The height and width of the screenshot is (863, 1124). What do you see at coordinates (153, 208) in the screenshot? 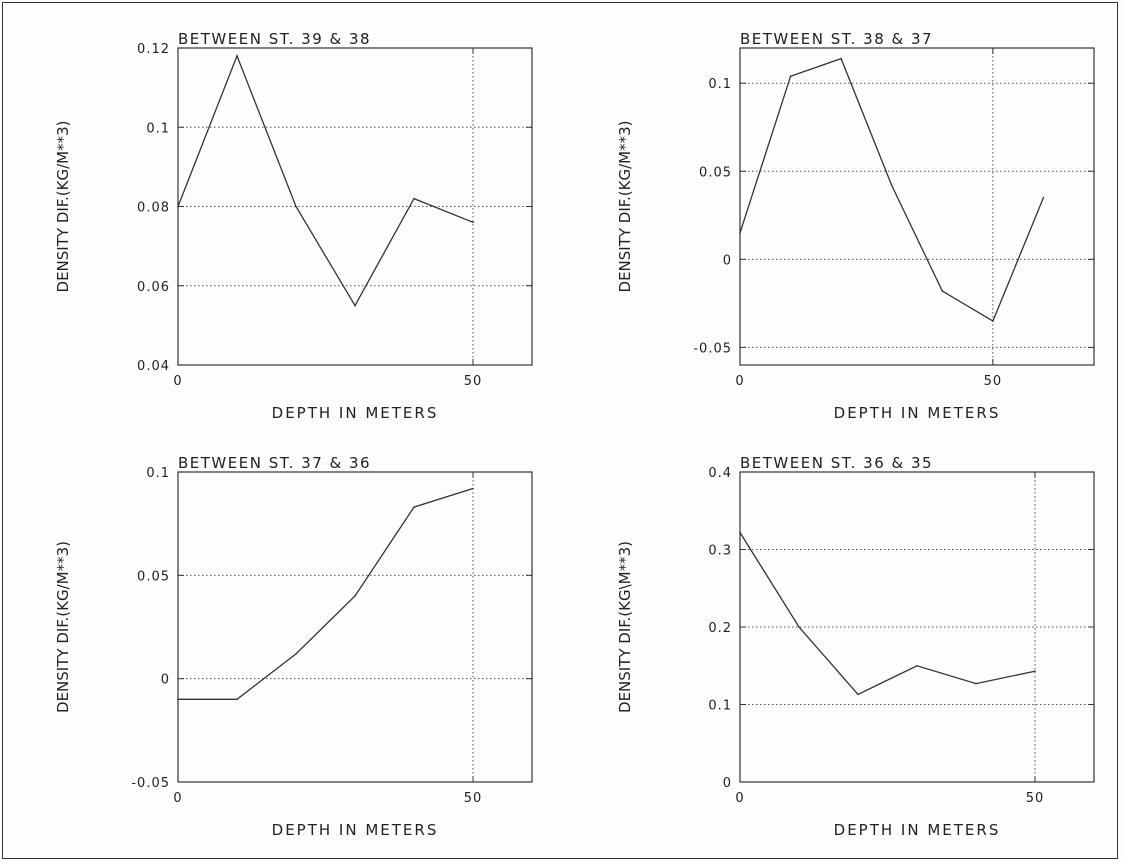
I see `y-tick-label: 0.08` at bounding box center [153, 208].